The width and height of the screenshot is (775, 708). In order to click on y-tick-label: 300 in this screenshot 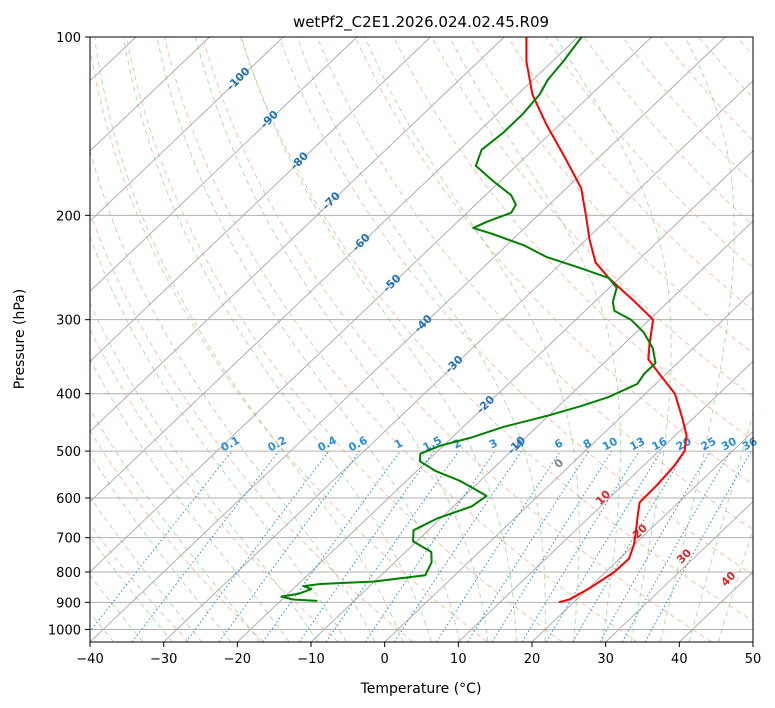, I will do `click(68, 321)`.